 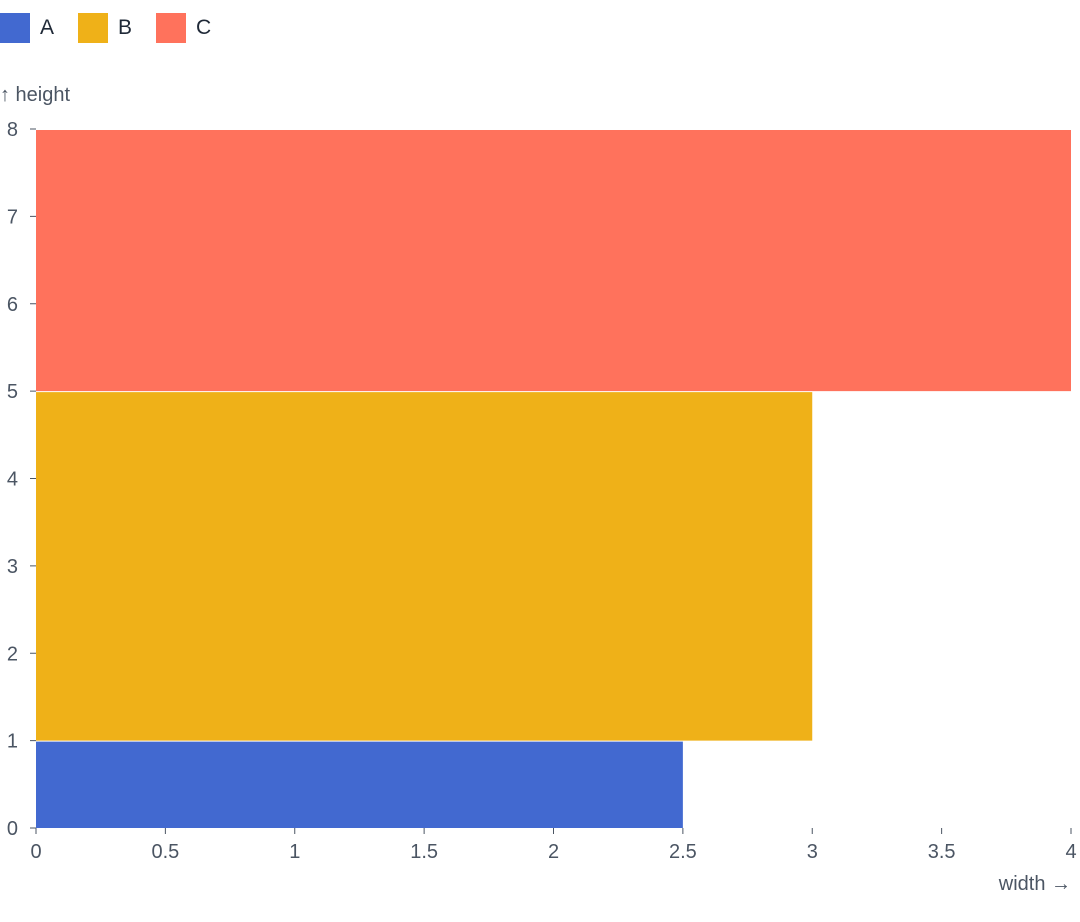 What do you see at coordinates (812, 852) in the screenshot?
I see `x-tick-label: 3` at bounding box center [812, 852].